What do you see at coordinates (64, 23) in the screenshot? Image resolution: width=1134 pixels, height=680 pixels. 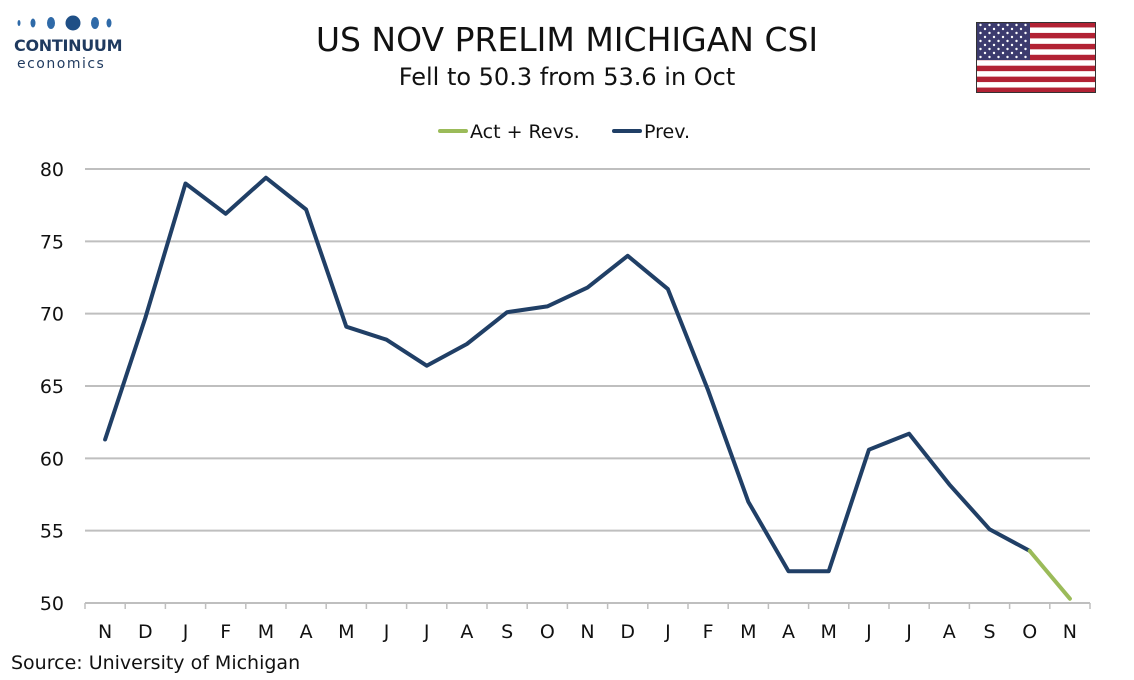 I see `logo-dots-icon` at bounding box center [64, 23].